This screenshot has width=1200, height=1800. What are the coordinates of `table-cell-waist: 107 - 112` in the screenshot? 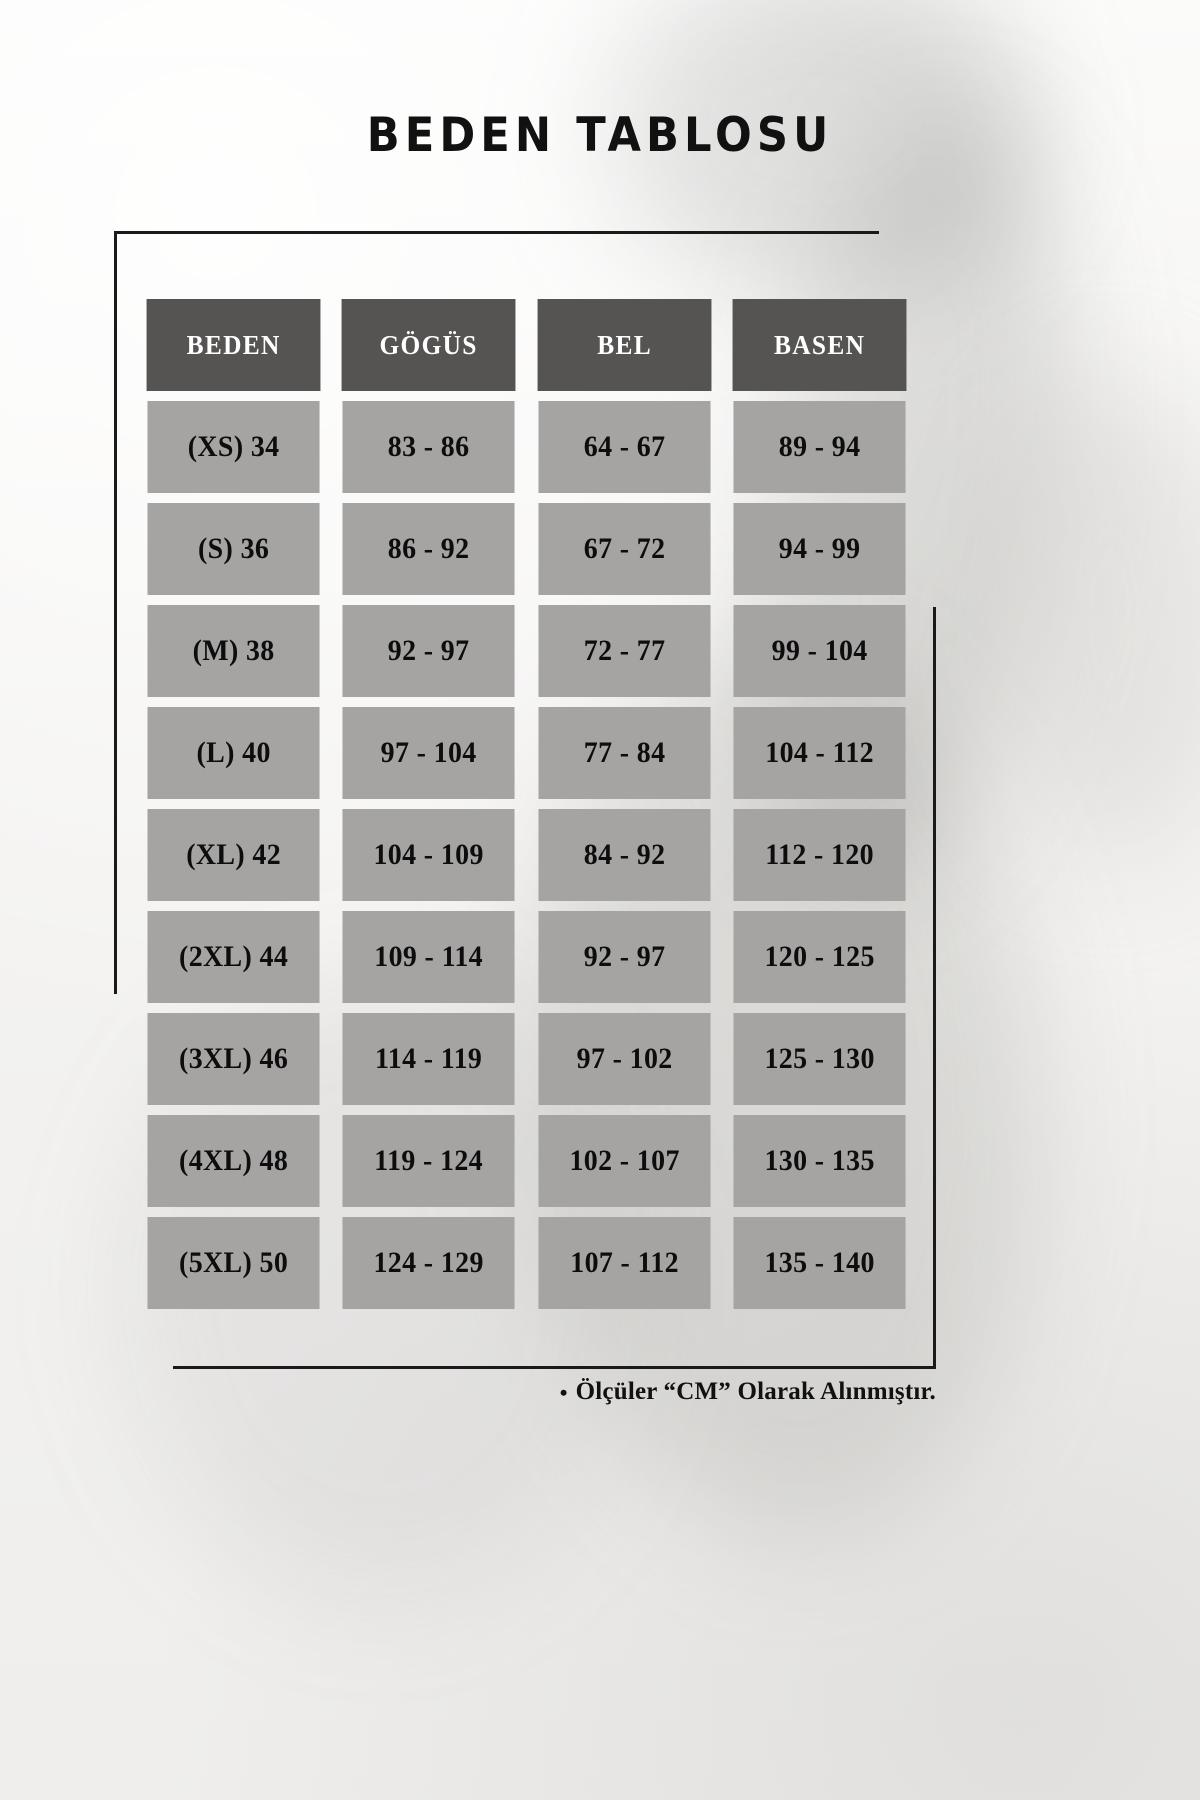 It's located at (624, 1263).